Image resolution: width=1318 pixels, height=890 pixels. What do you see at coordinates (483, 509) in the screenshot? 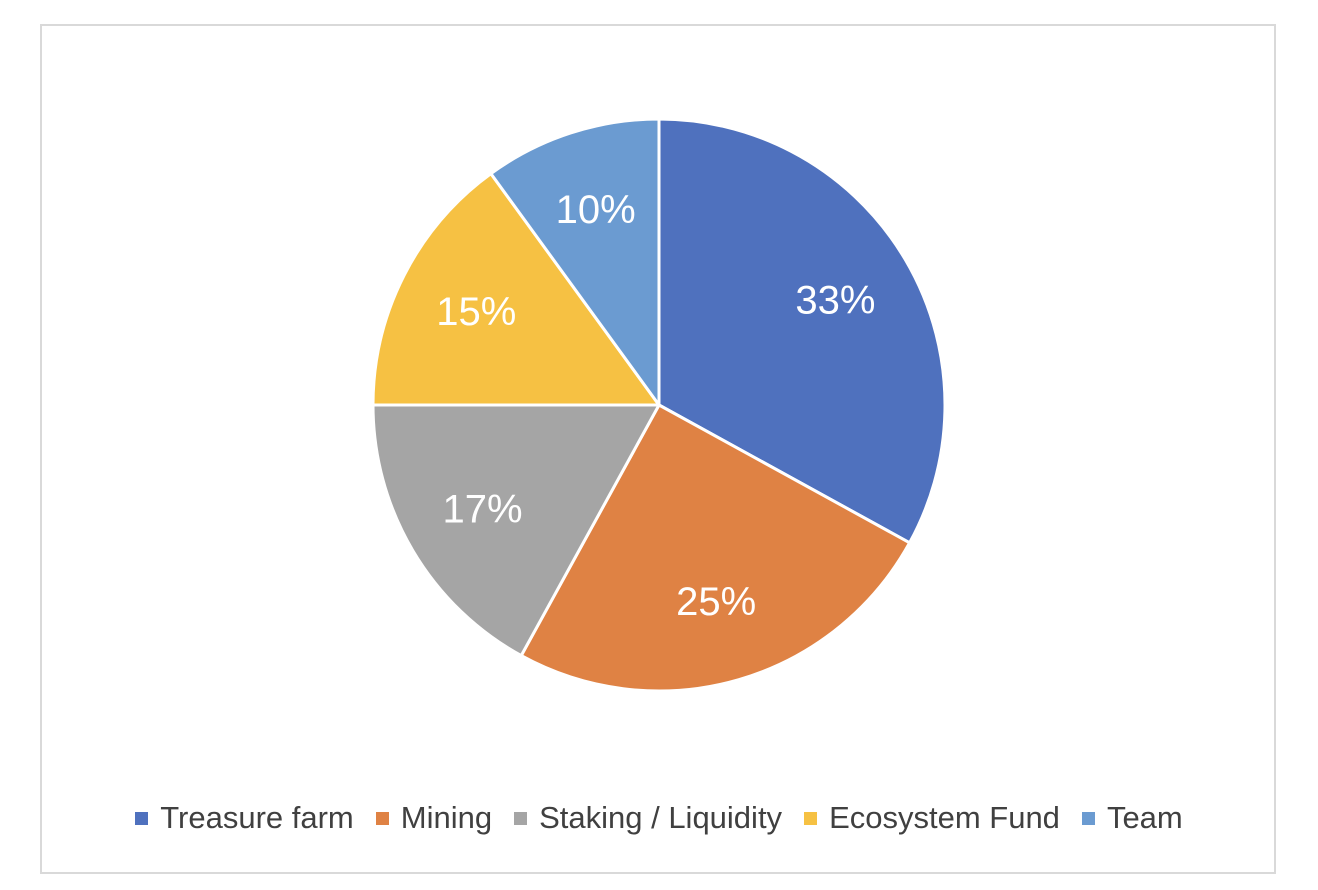
I see `data-label-staking-liquidity: 17%` at bounding box center [483, 509].